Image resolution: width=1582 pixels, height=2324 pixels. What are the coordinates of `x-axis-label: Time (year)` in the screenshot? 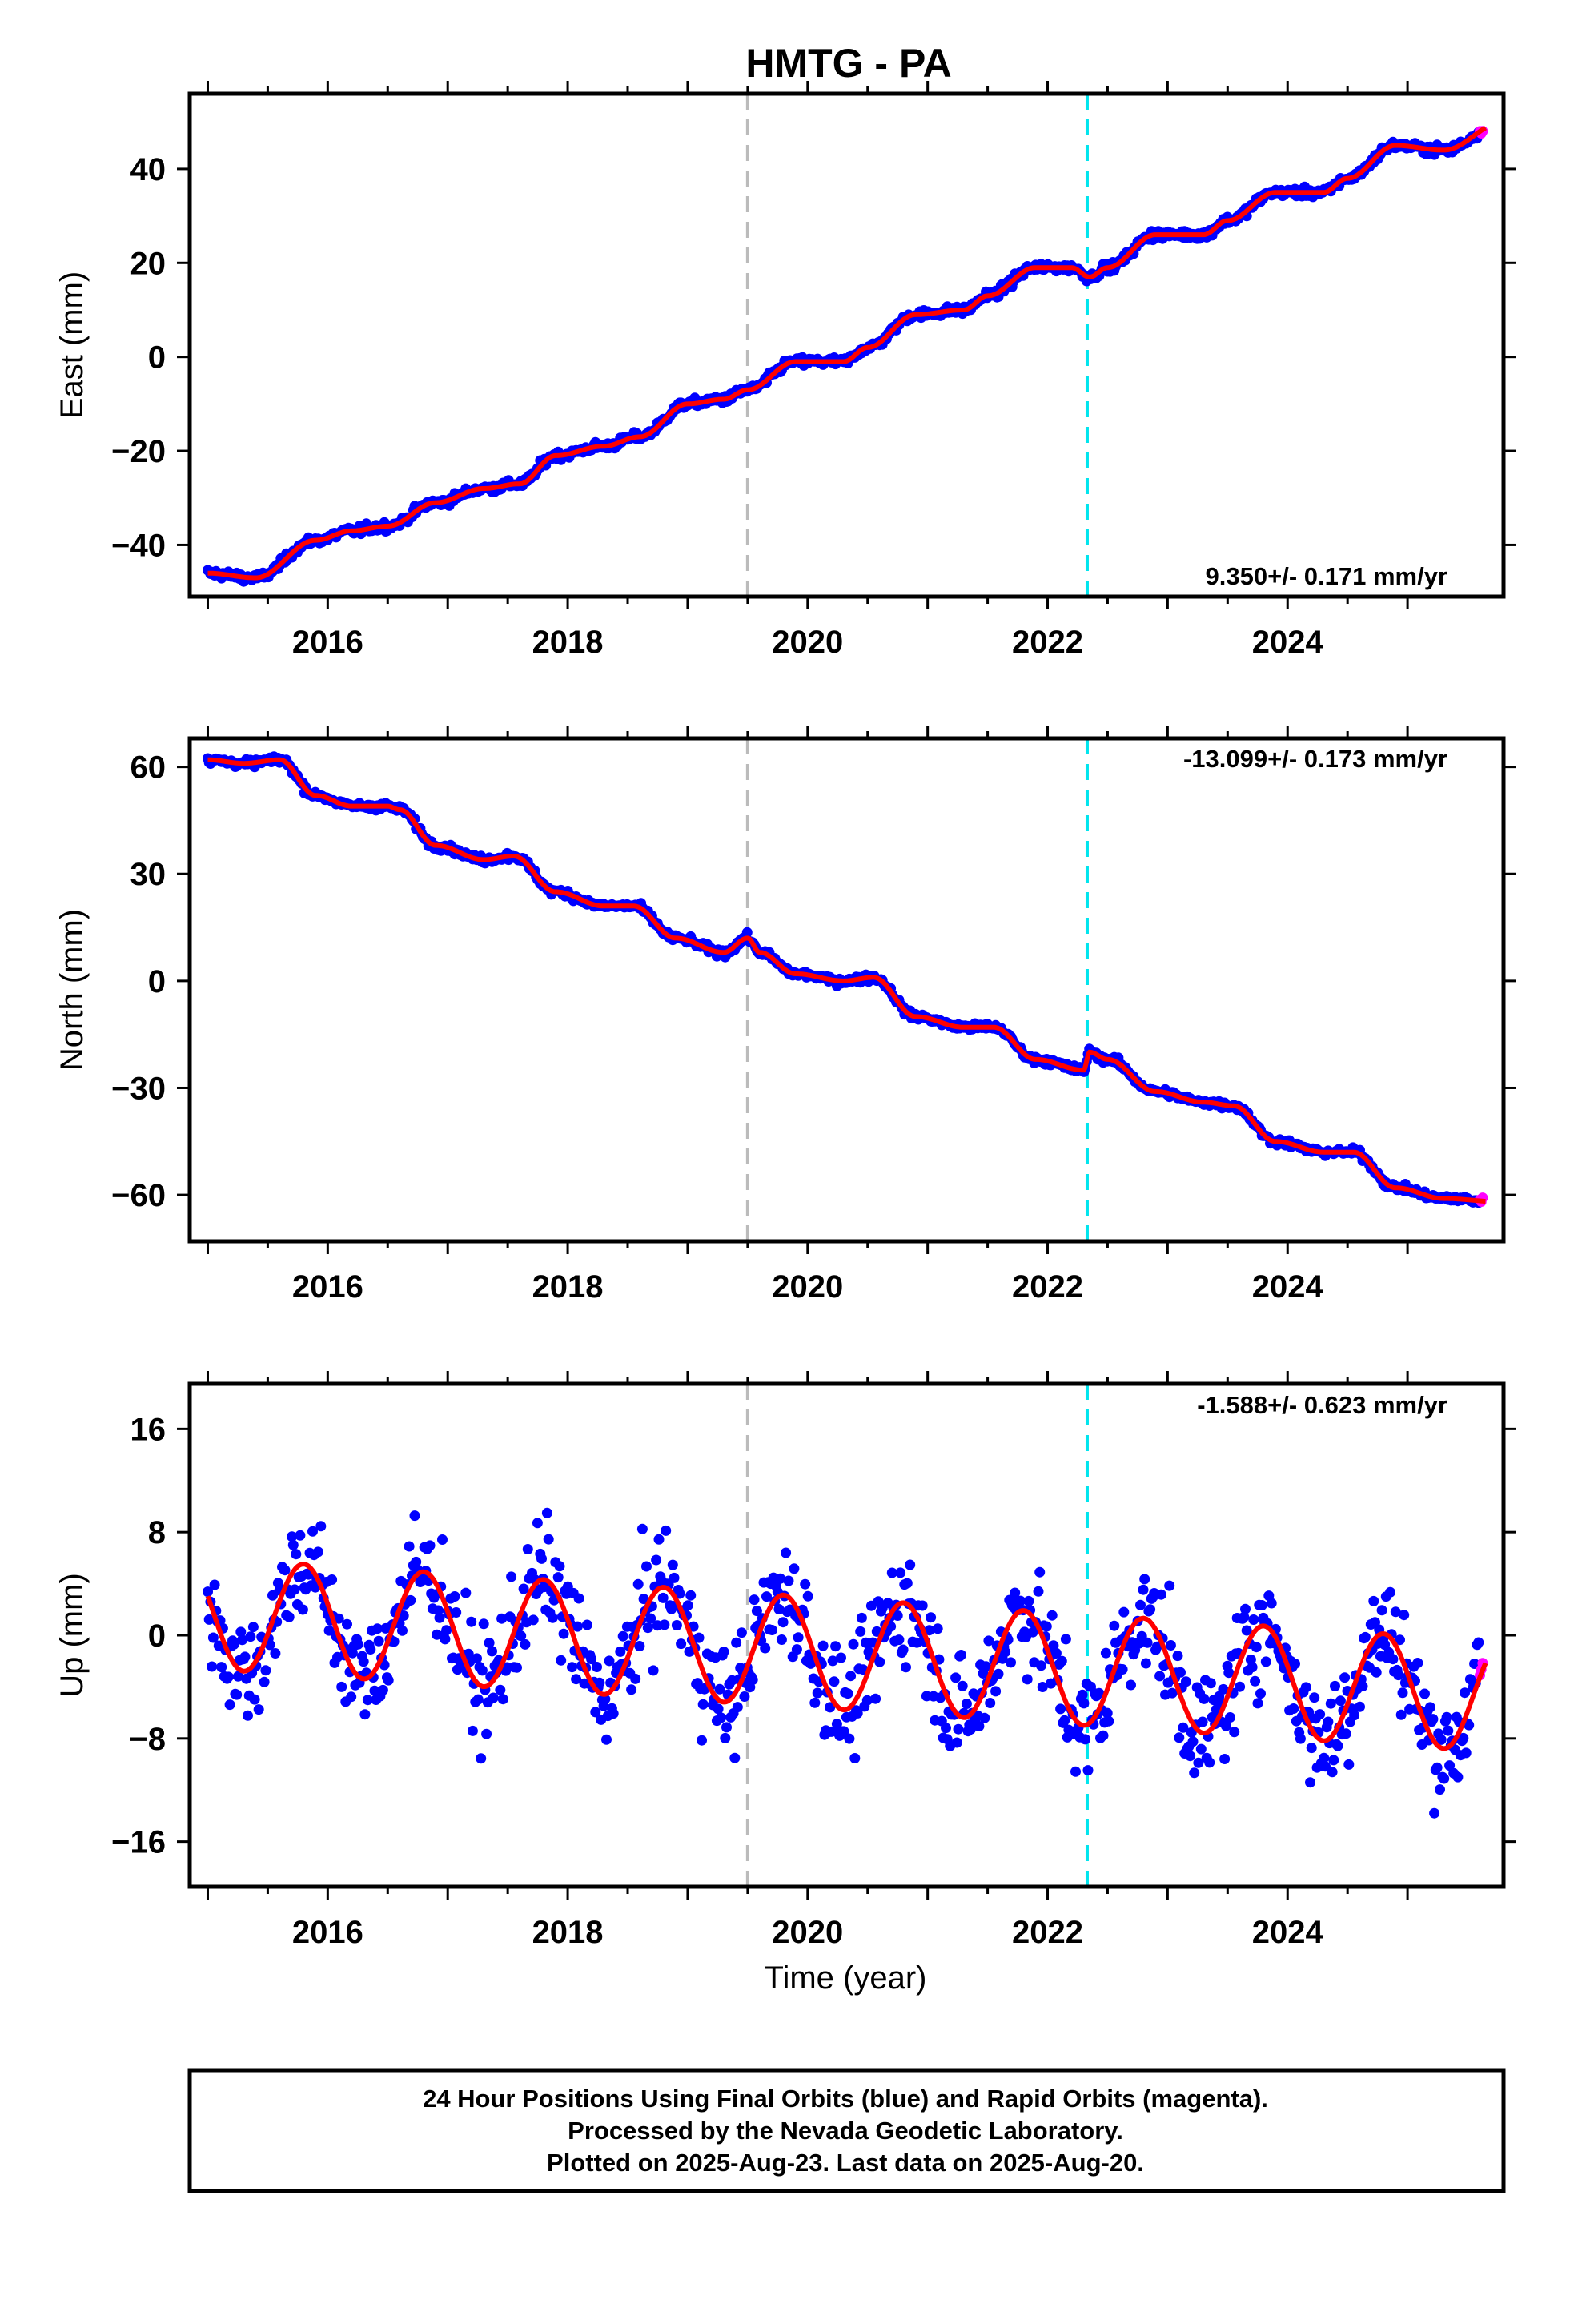 It's located at (846, 1978).